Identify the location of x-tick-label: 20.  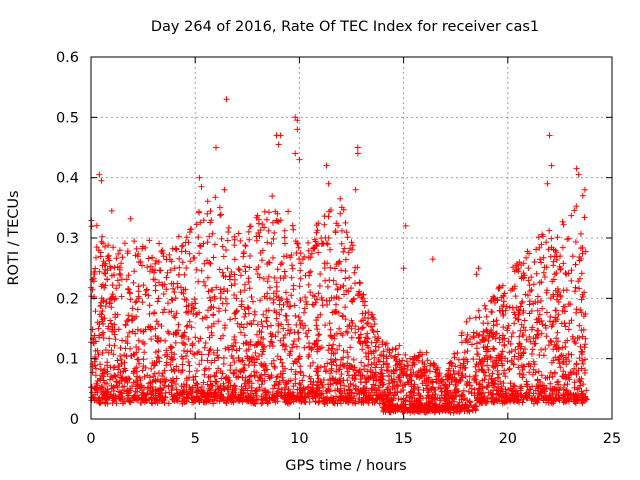
(508, 439).